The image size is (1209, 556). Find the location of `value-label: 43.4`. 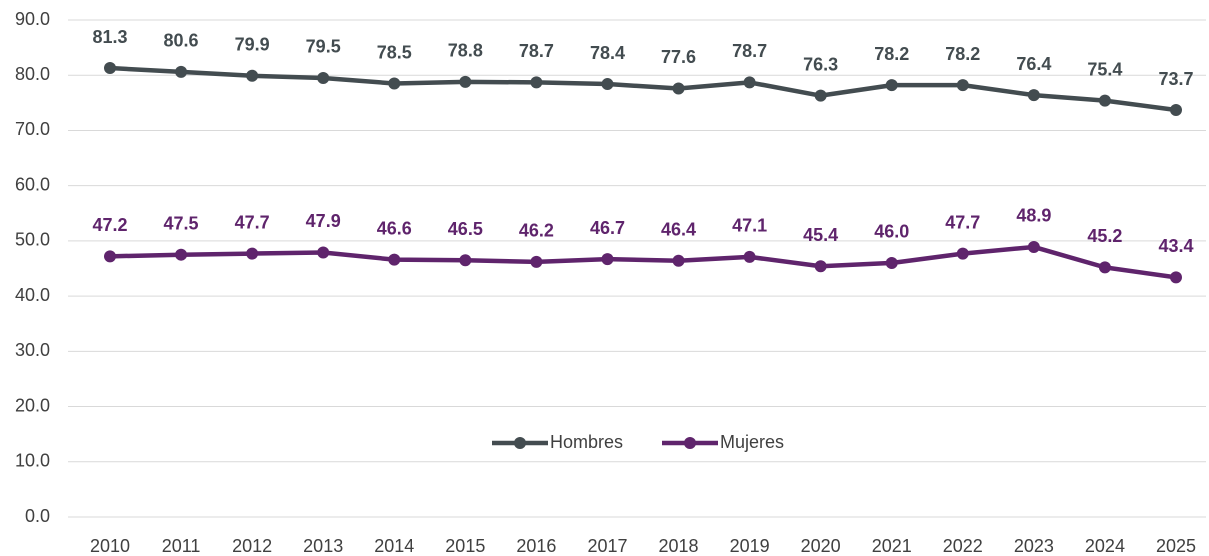

value-label: 43.4 is located at coordinates (1175, 246).